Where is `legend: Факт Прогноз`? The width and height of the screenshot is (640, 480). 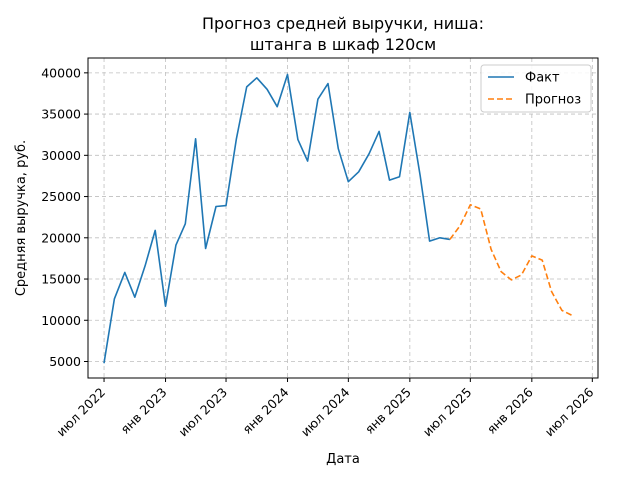 legend: Факт Прогноз is located at coordinates (536, 88).